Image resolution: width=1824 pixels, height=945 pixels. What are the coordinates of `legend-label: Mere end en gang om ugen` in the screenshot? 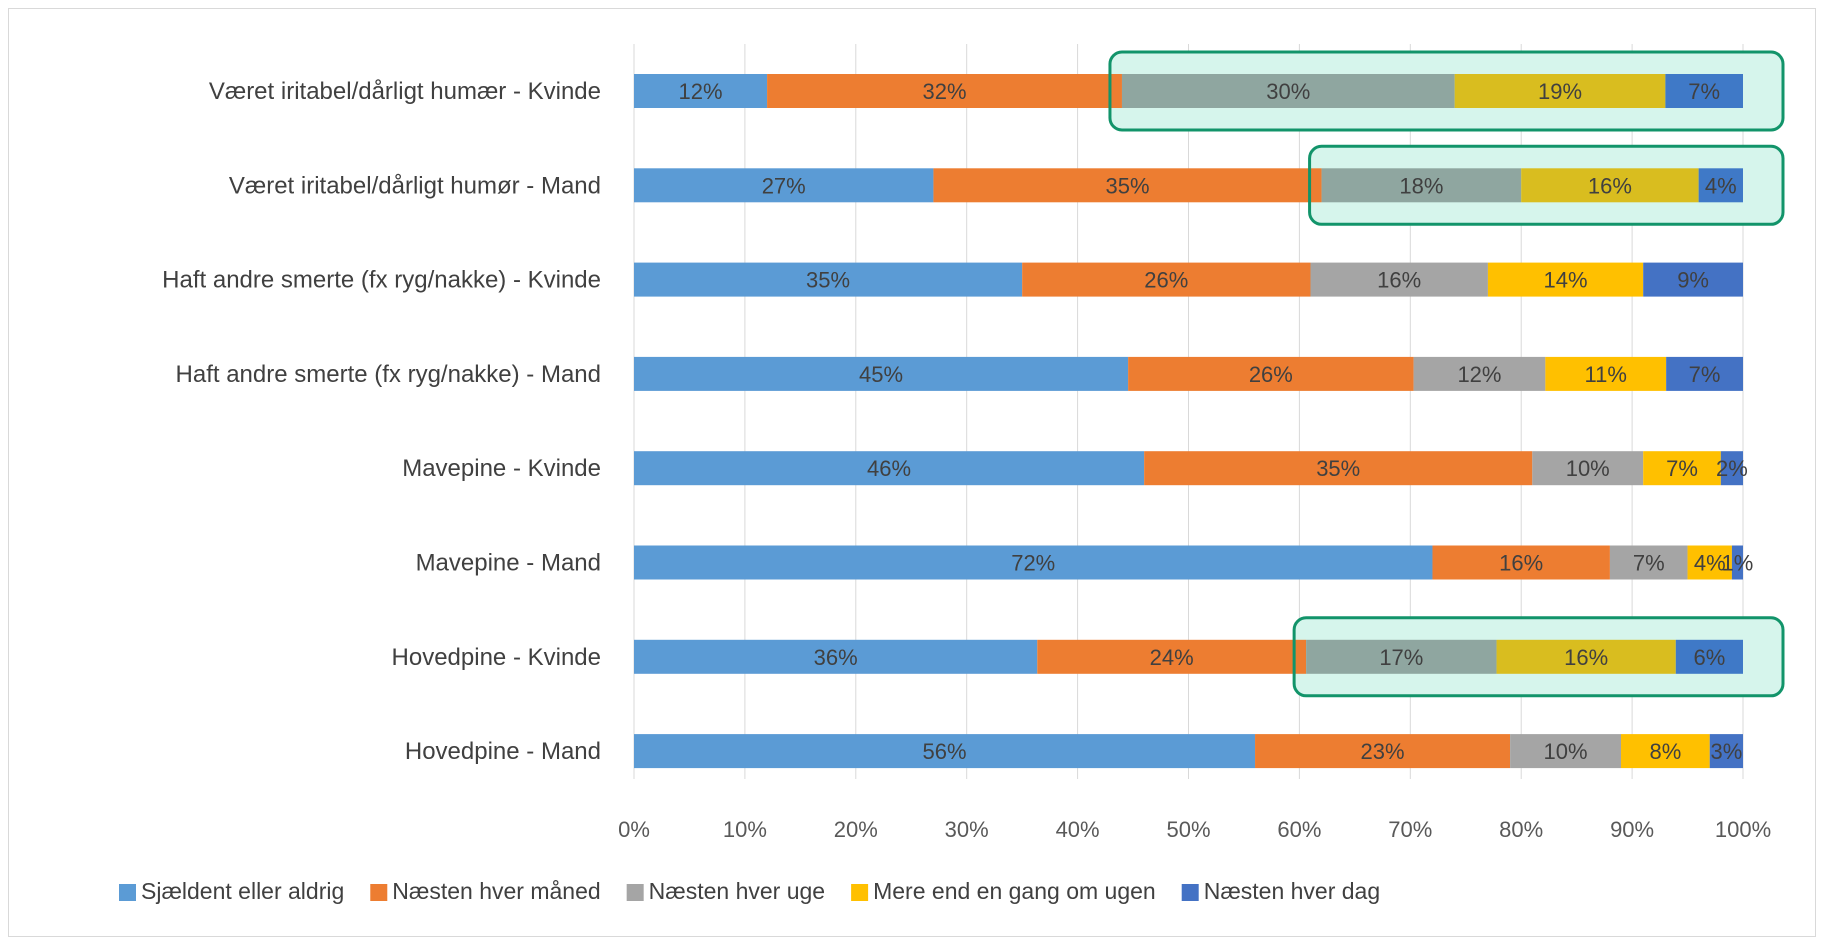 It's located at (1014, 891).